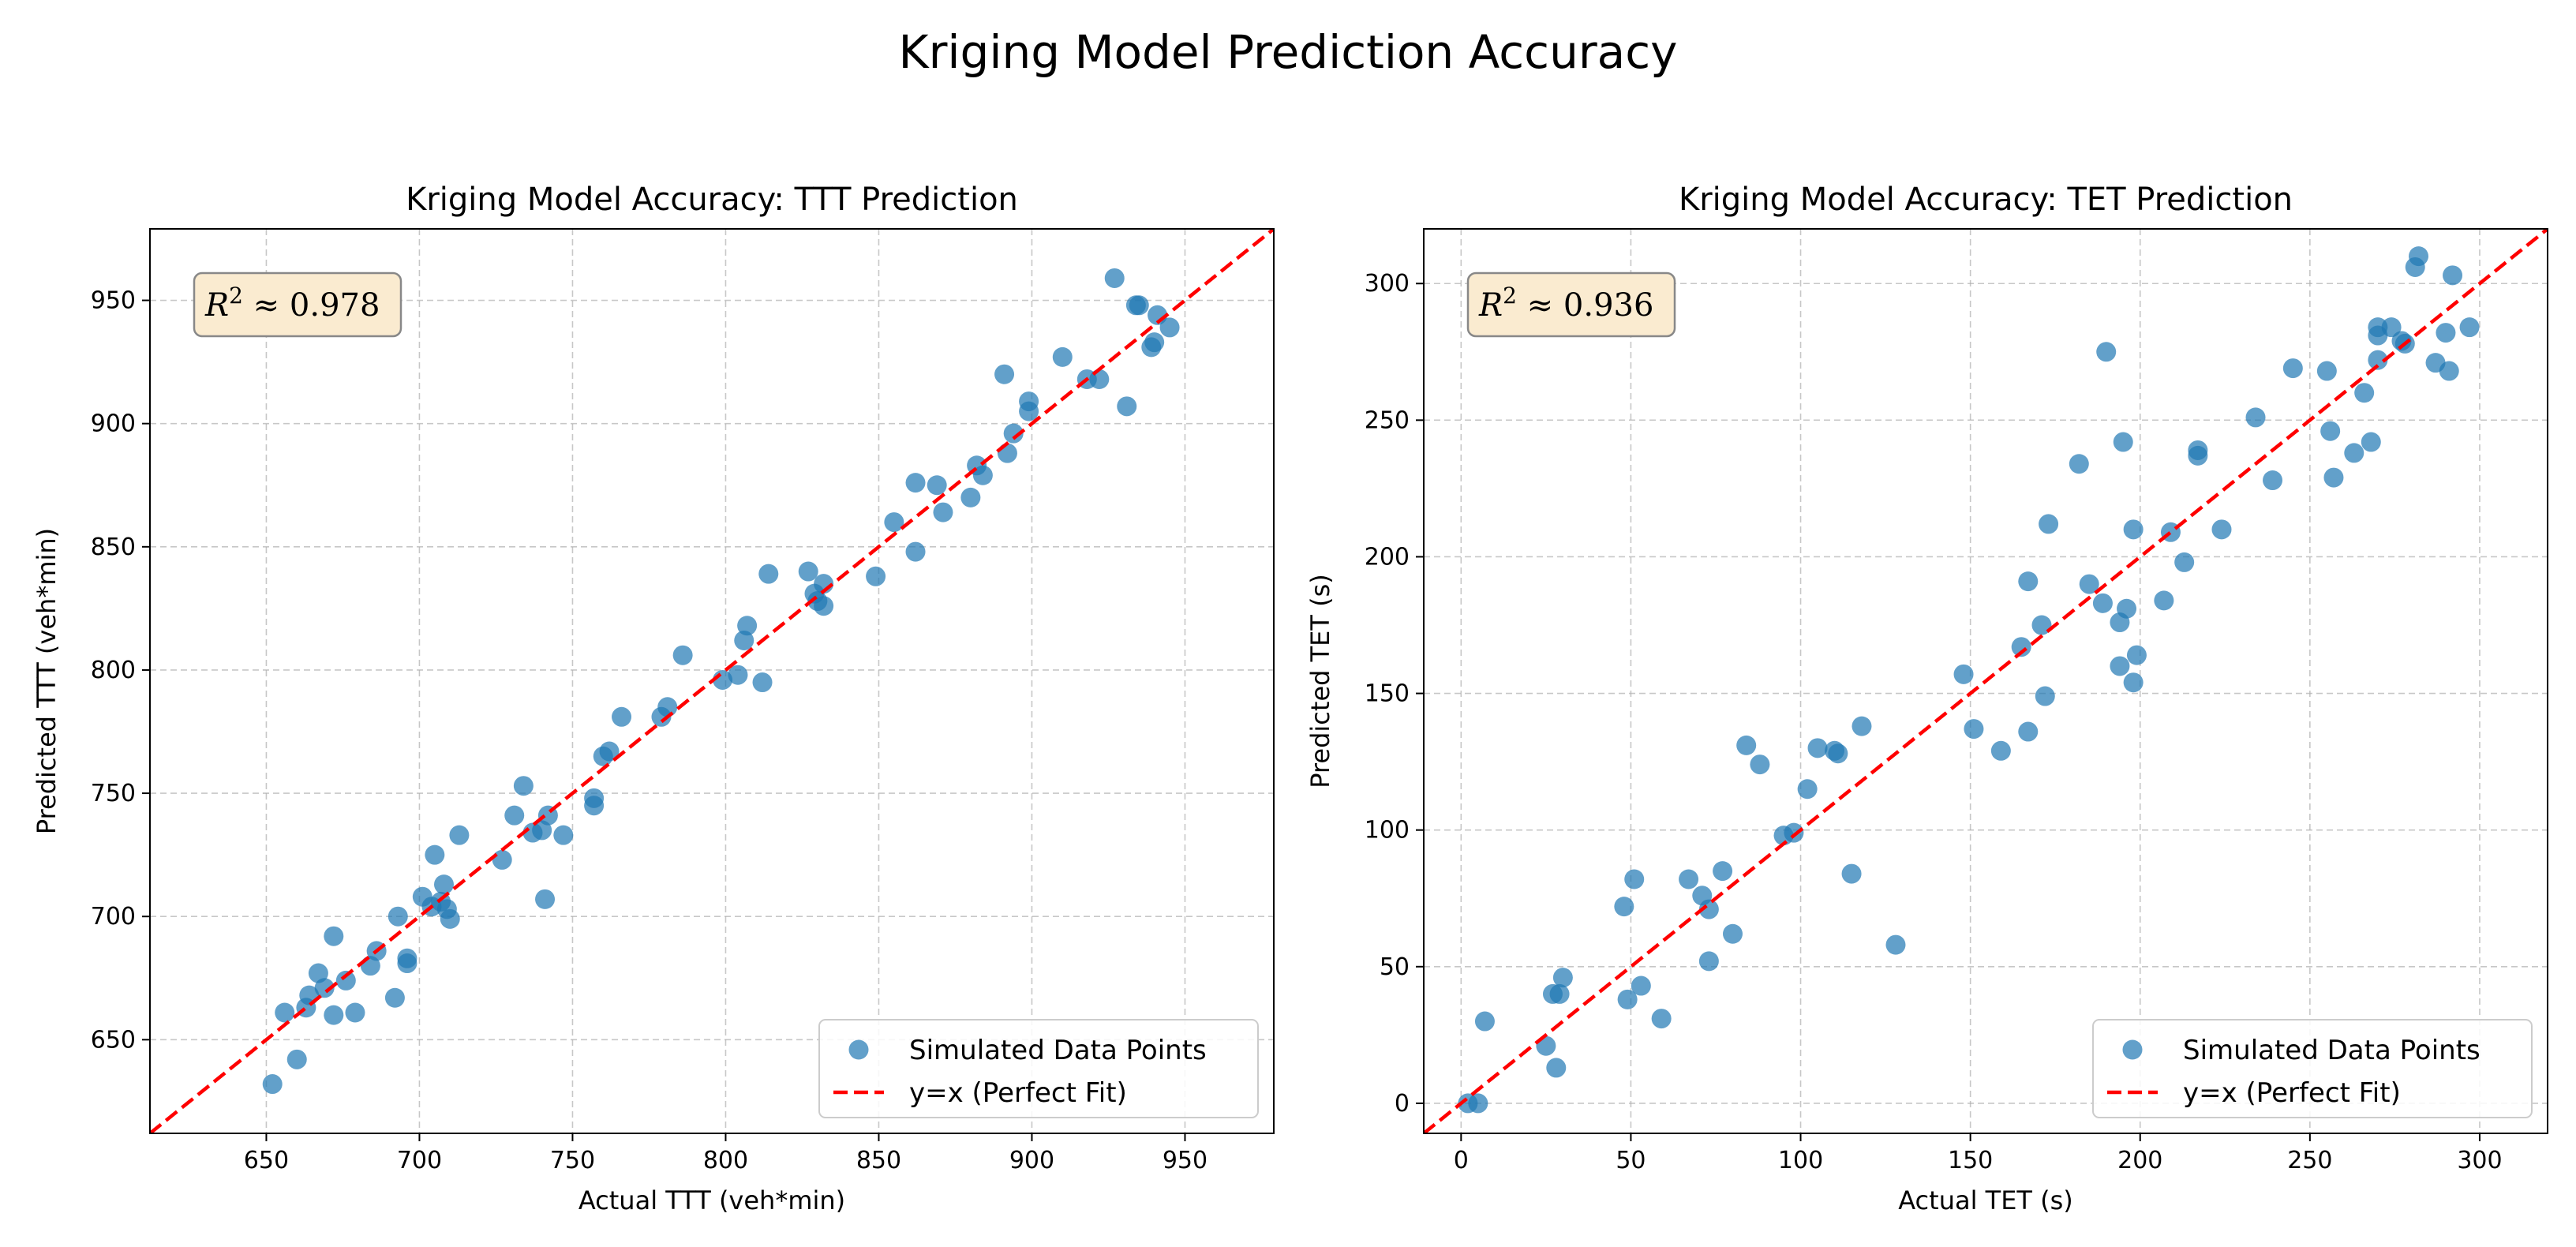  I want to click on figure-title: Kriging Model Prediction Accuracy, so click(1288, 52).